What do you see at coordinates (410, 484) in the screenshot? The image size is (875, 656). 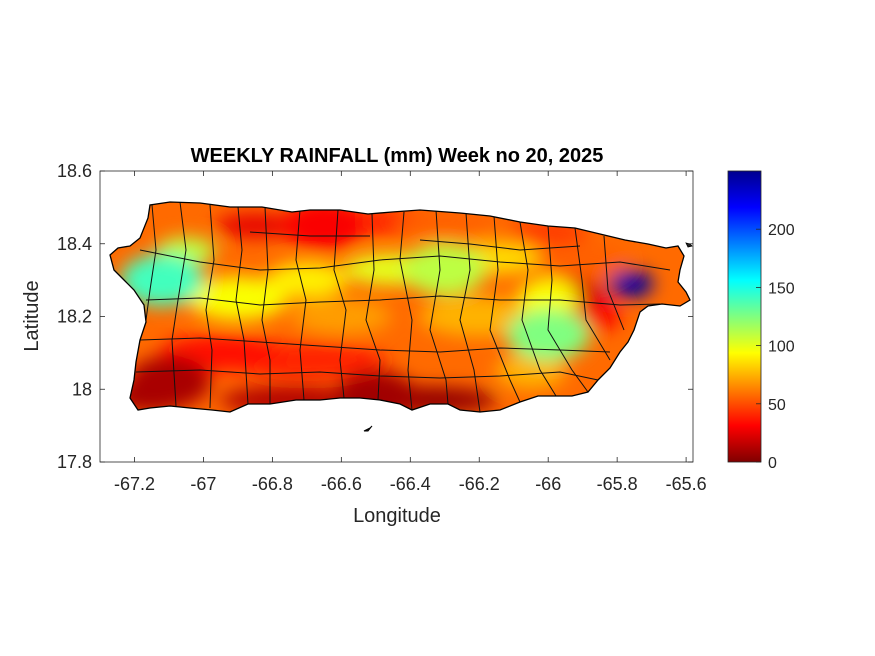 I see `x-tick-label: -66.4` at bounding box center [410, 484].